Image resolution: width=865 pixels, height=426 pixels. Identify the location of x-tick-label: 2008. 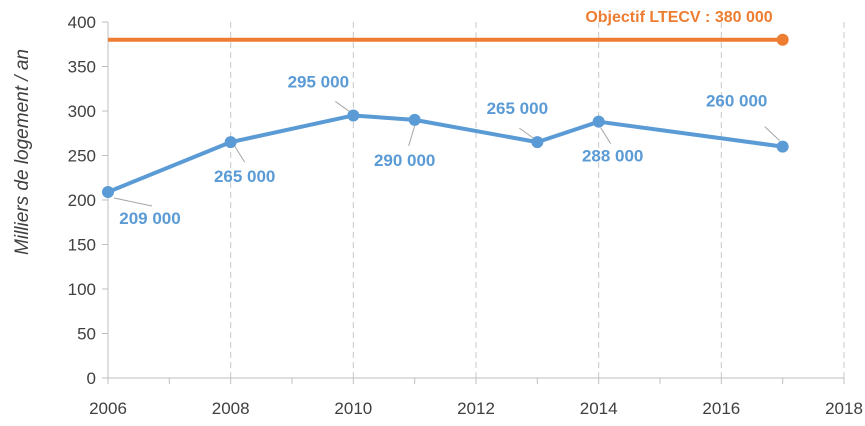
(231, 408).